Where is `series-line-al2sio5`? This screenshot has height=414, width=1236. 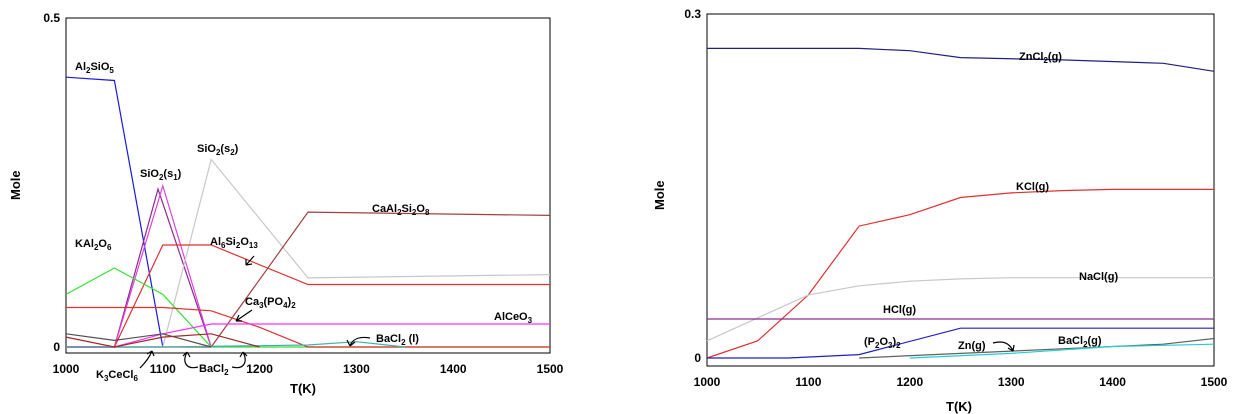
series-line-al2sio5 is located at coordinates (114, 212).